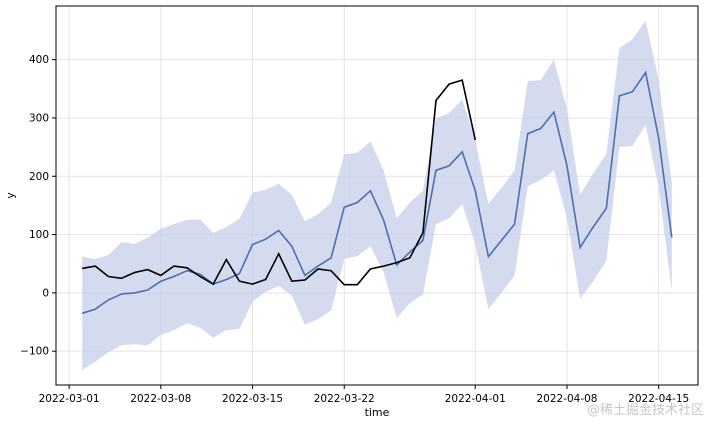  I want to click on x-tick-label: 2022-03-01, so click(69, 399).